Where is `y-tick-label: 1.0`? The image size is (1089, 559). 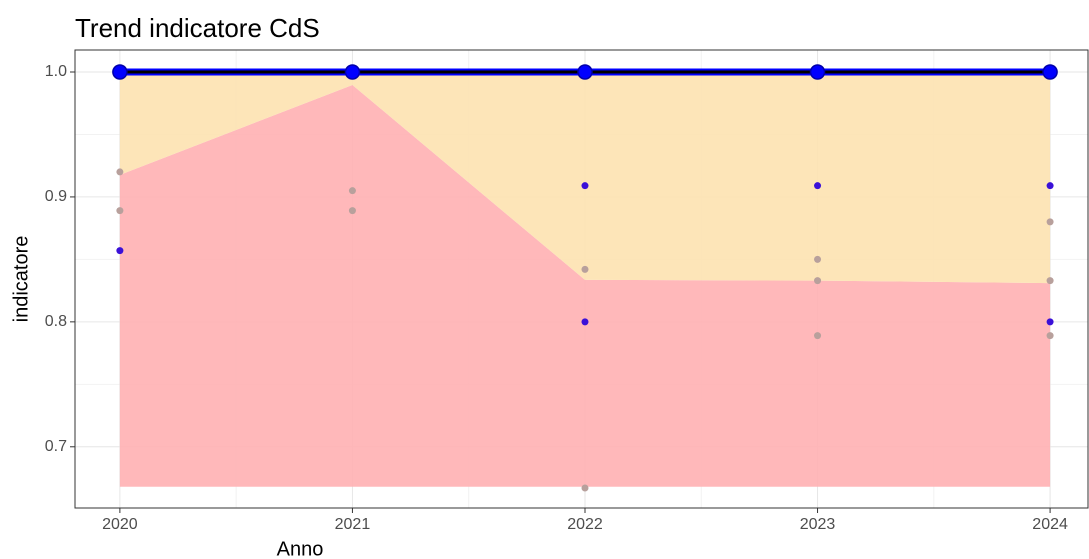
y-tick-label: 1.0 is located at coordinates (56, 71).